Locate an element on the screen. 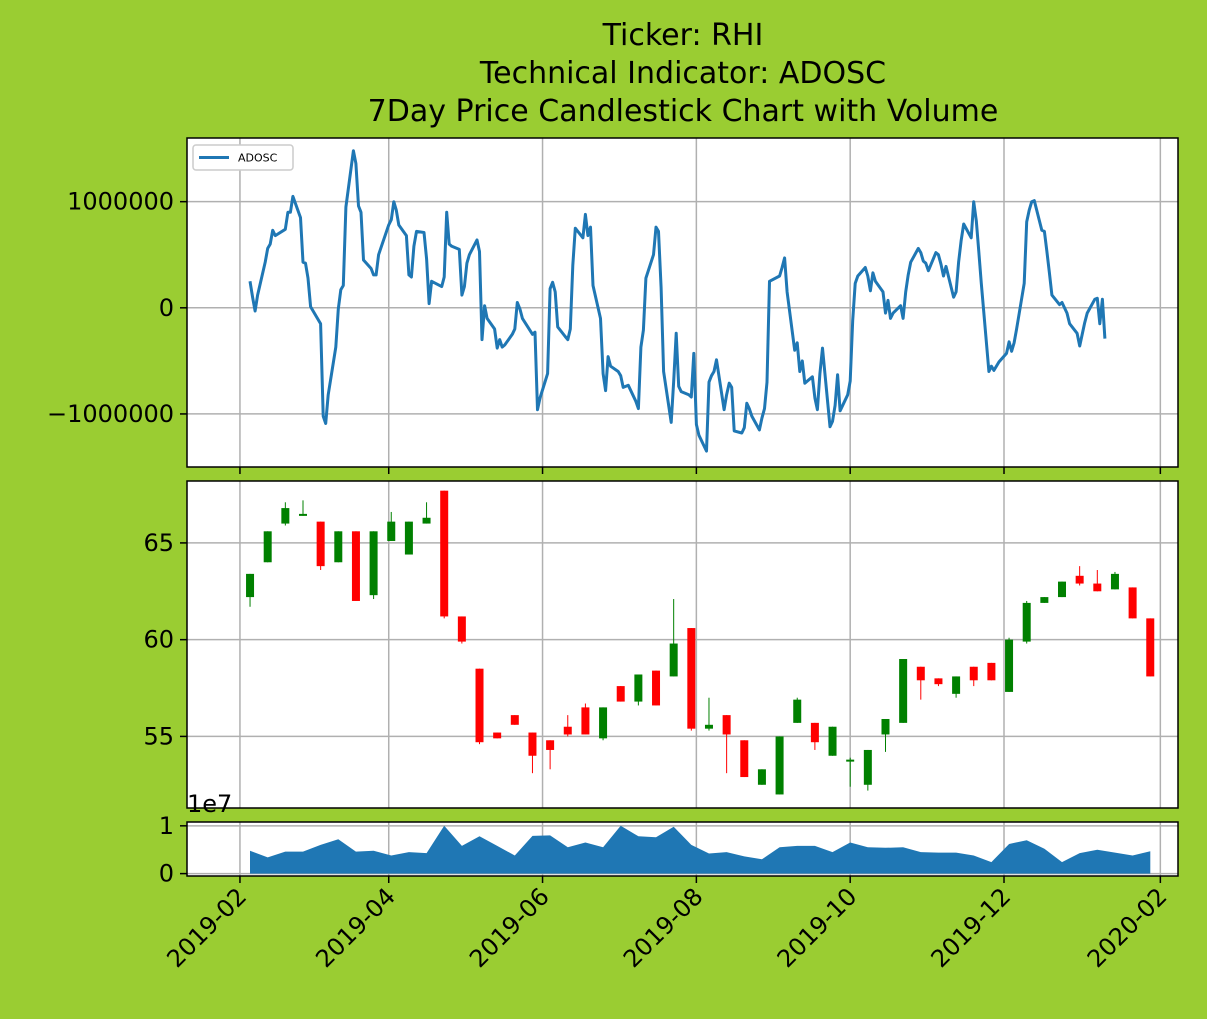 The image size is (1207, 1019). volume-y-ticks: 01 is located at coordinates (173, 850).